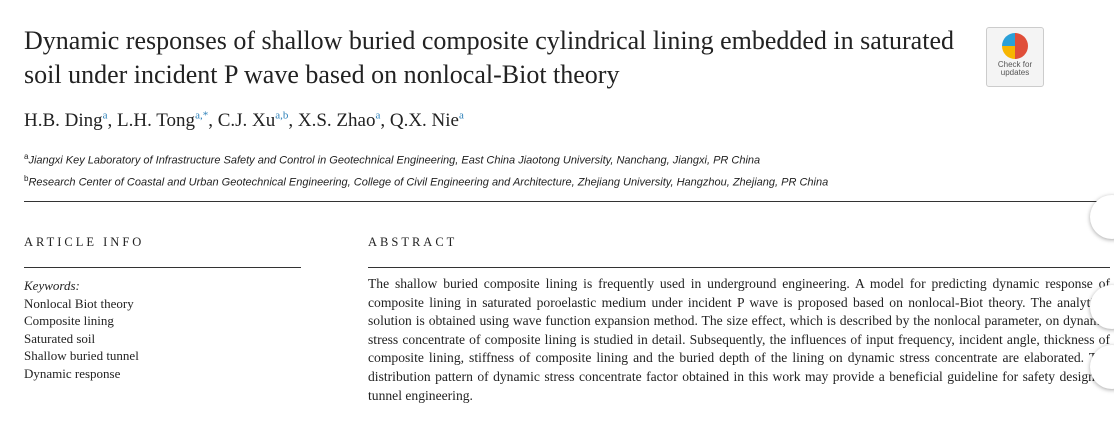 The height and width of the screenshot is (446, 1114). Describe the element at coordinates (202, 116) in the screenshot. I see `author-sup: a,*` at that location.